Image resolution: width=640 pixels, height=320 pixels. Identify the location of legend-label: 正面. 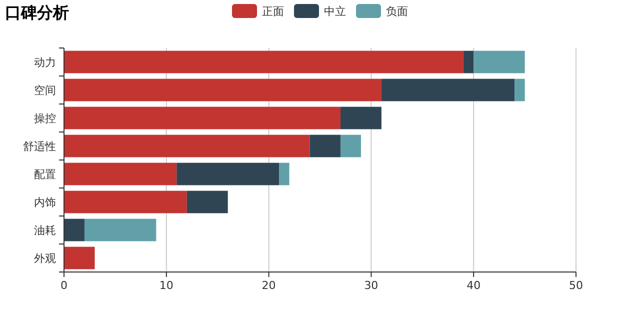
(273, 11).